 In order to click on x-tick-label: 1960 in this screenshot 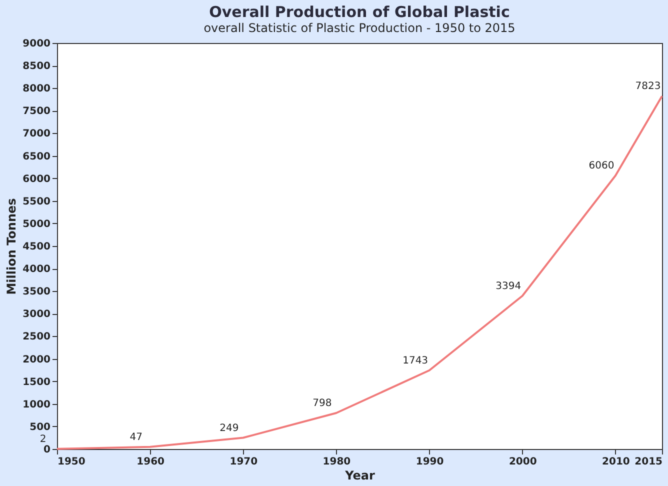, I will do `click(150, 462)`.